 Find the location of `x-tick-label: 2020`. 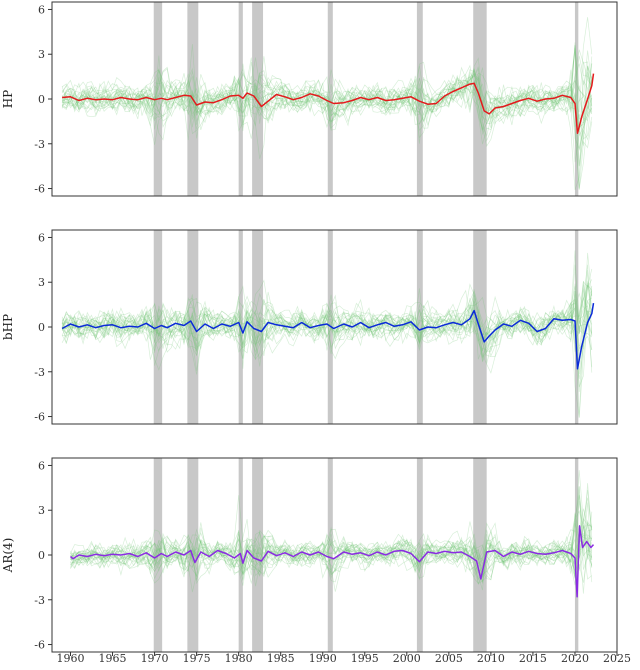

x-tick-label: 2020 is located at coordinates (575, 658).